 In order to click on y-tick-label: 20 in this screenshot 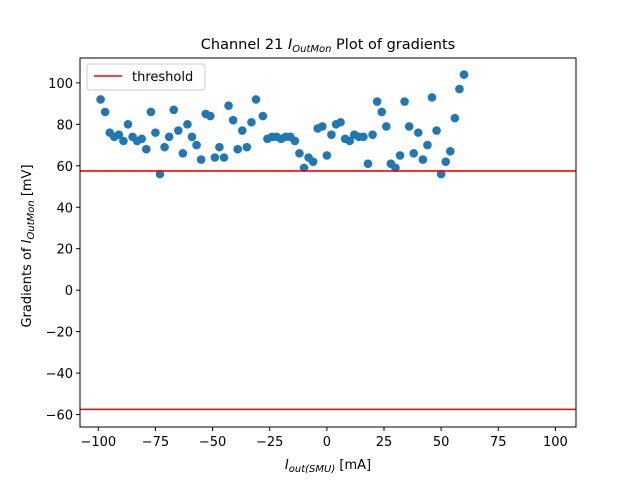, I will do `click(64, 250)`.